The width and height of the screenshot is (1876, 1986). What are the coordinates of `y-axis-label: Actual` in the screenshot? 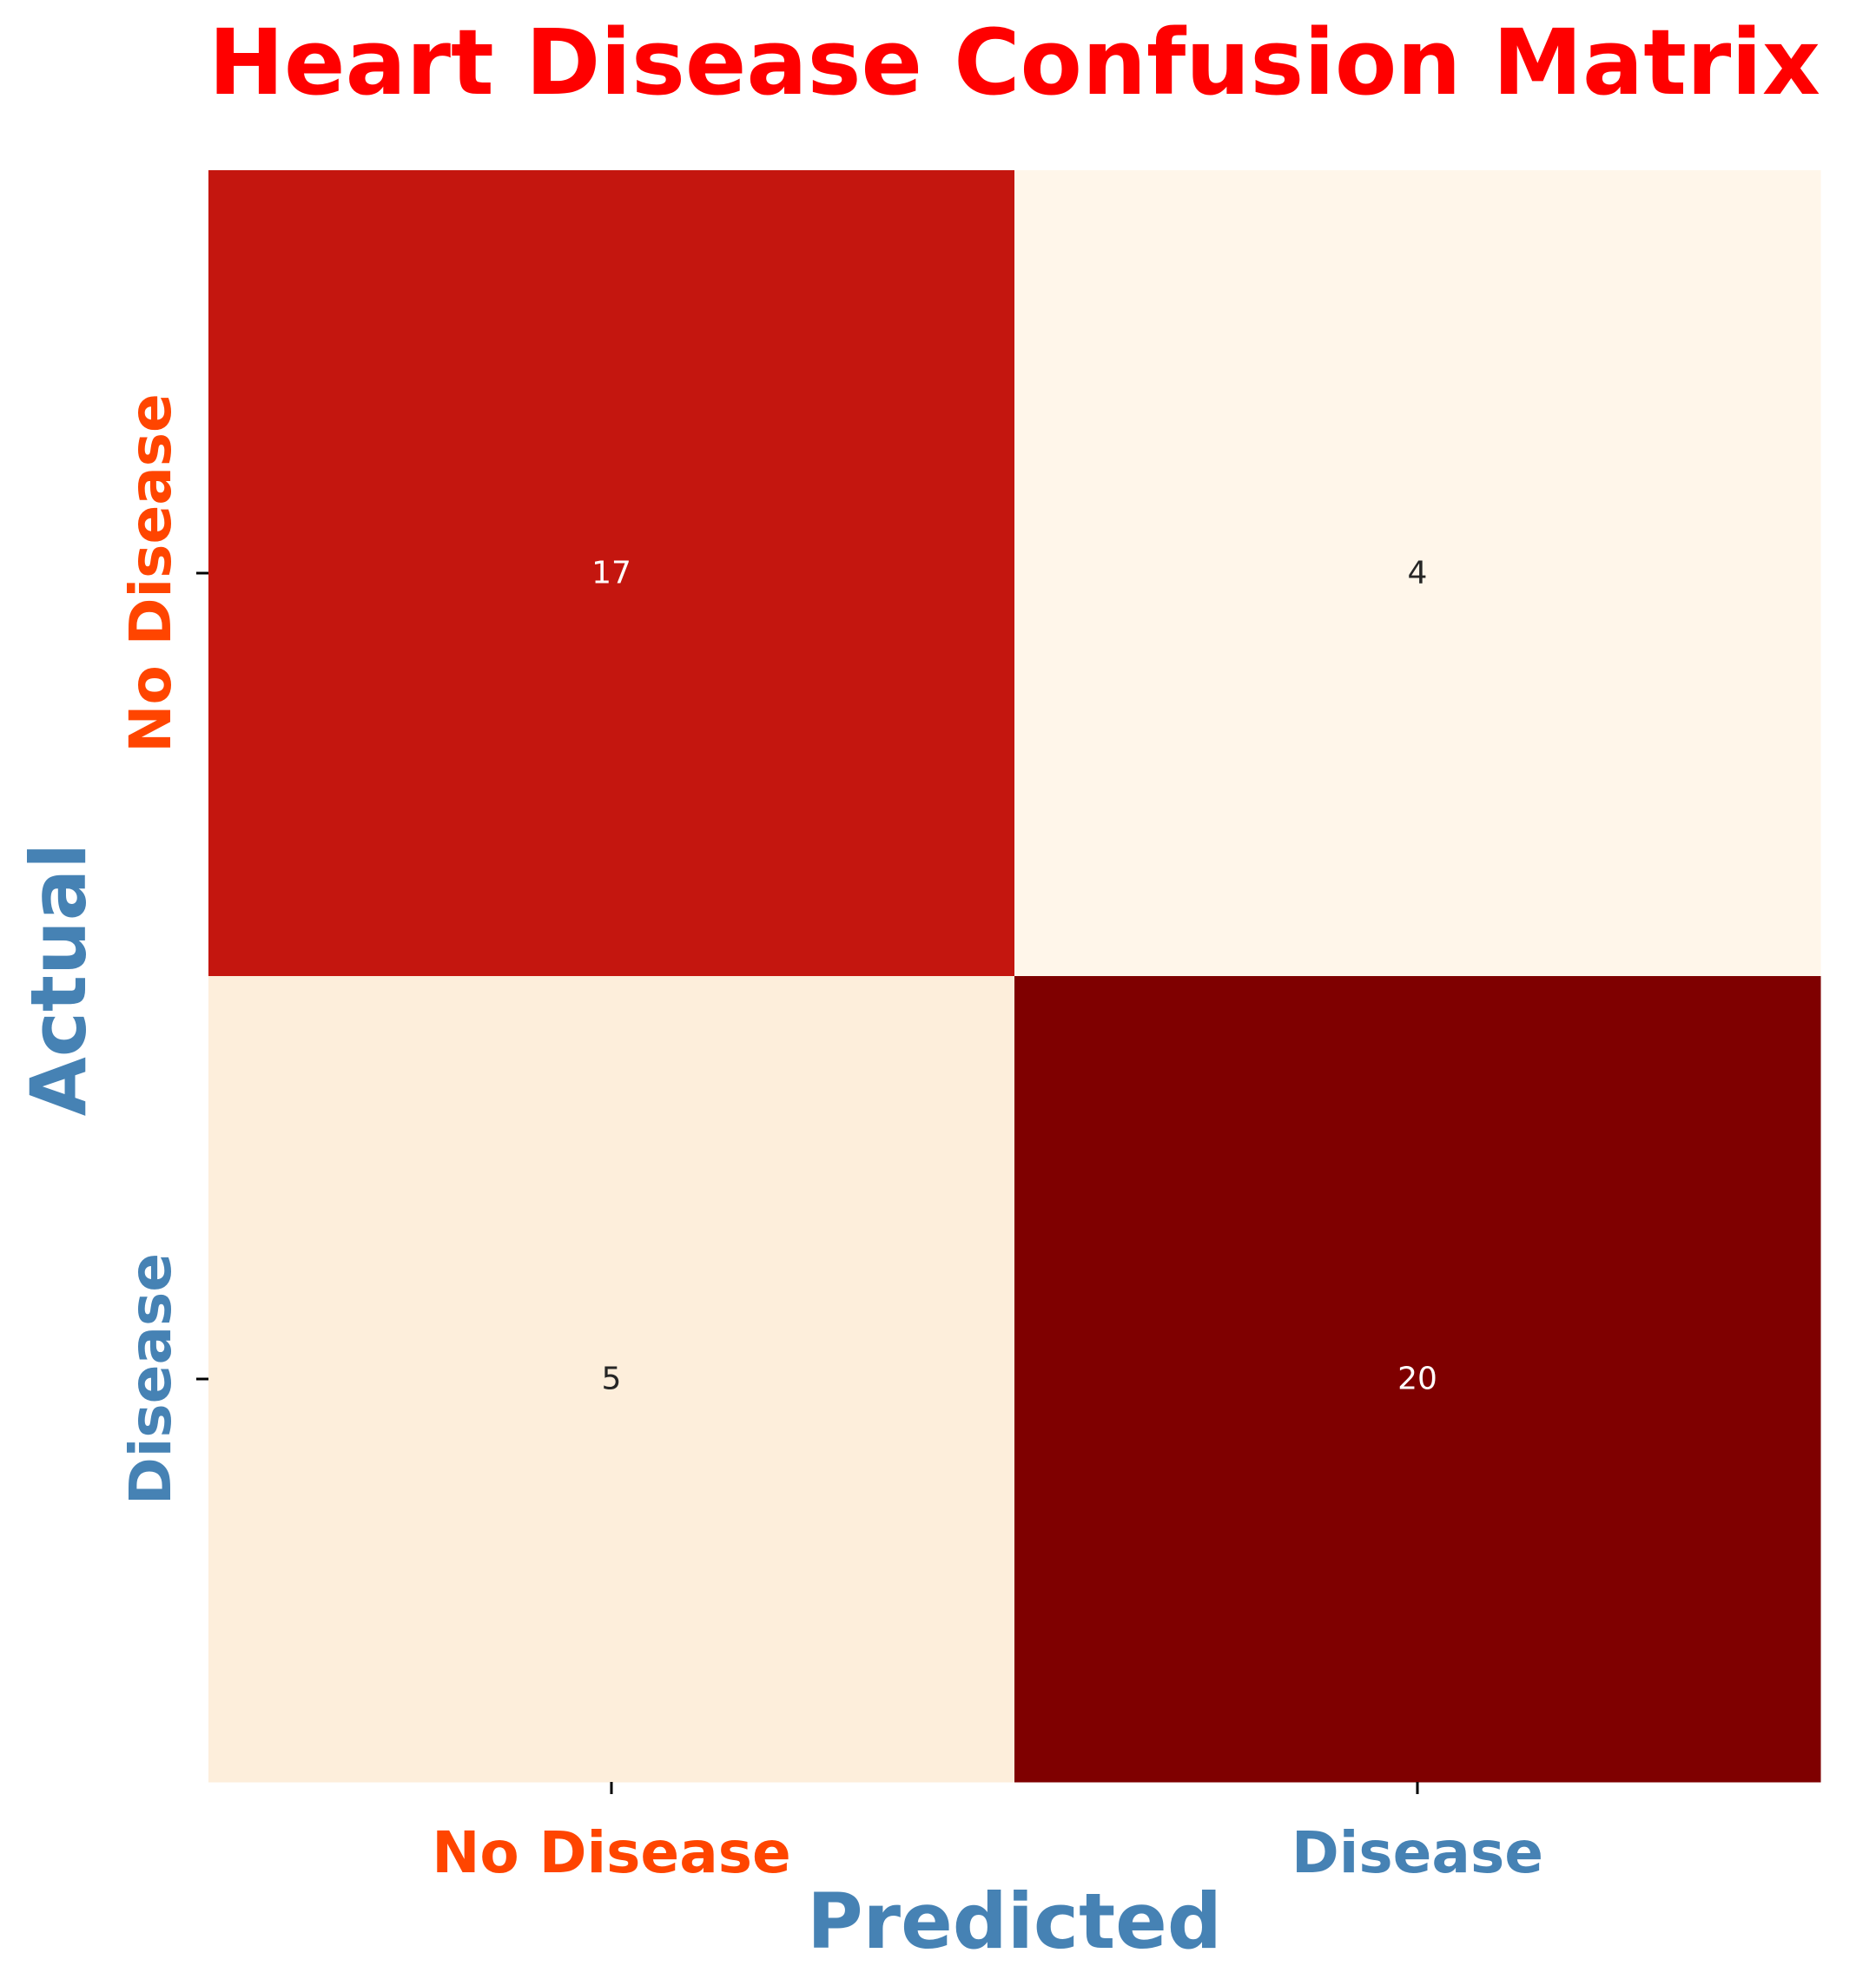 It's located at (58, 980).